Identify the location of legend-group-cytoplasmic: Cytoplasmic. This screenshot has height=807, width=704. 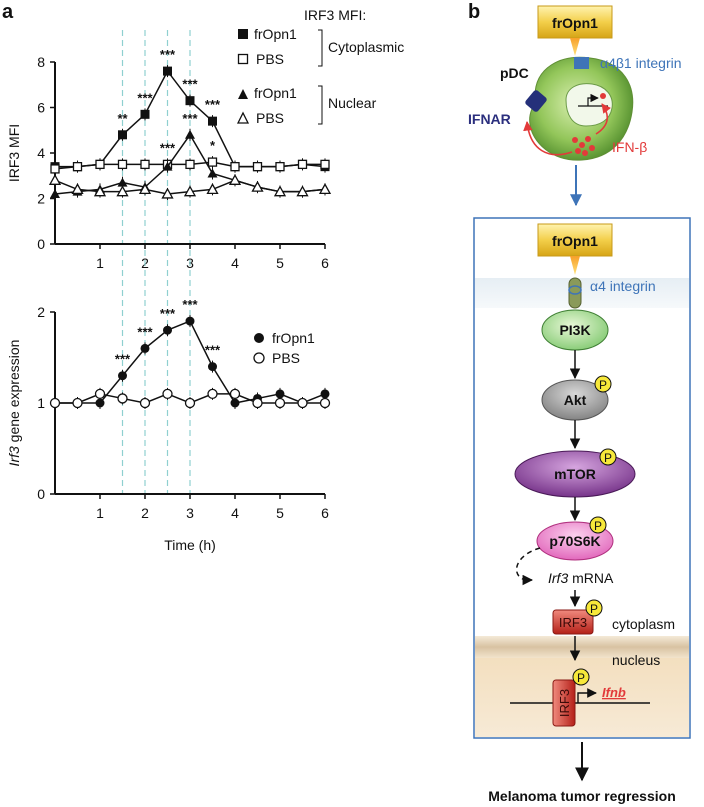
(366, 47).